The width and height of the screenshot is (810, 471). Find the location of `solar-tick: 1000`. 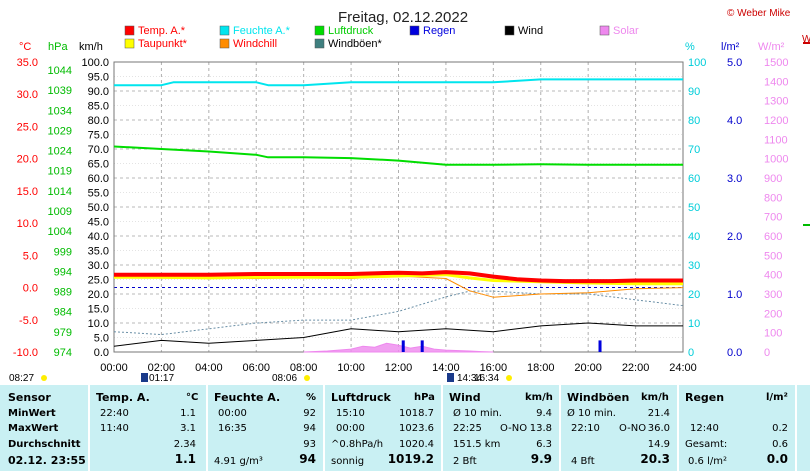

solar-tick: 1000 is located at coordinates (776, 160).